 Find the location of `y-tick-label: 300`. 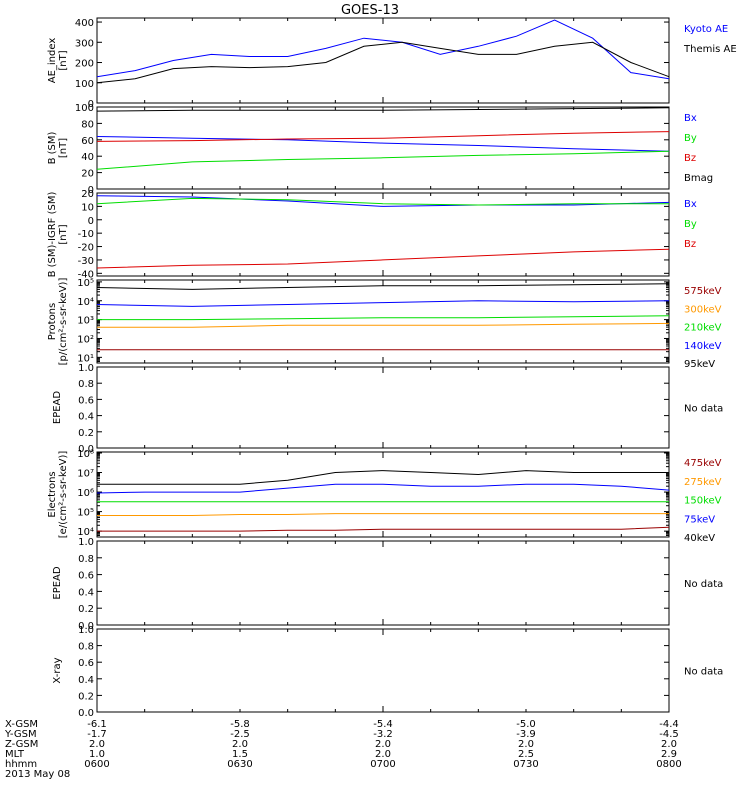

y-tick-label: 300 is located at coordinates (84, 43).